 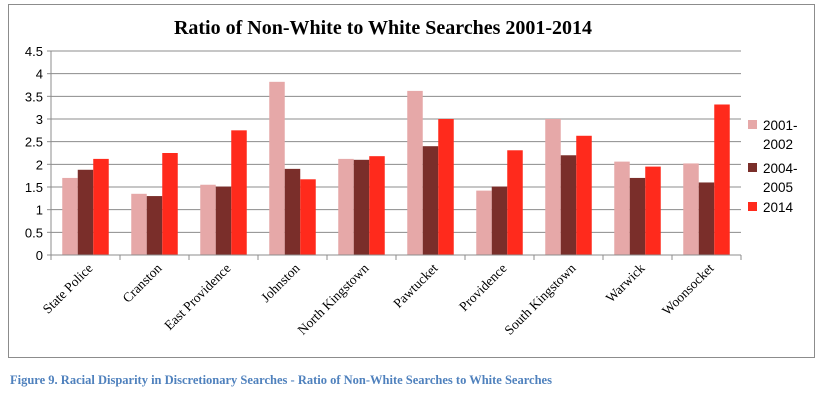 What do you see at coordinates (39, 74) in the screenshot?
I see `y-tick-label: 4` at bounding box center [39, 74].